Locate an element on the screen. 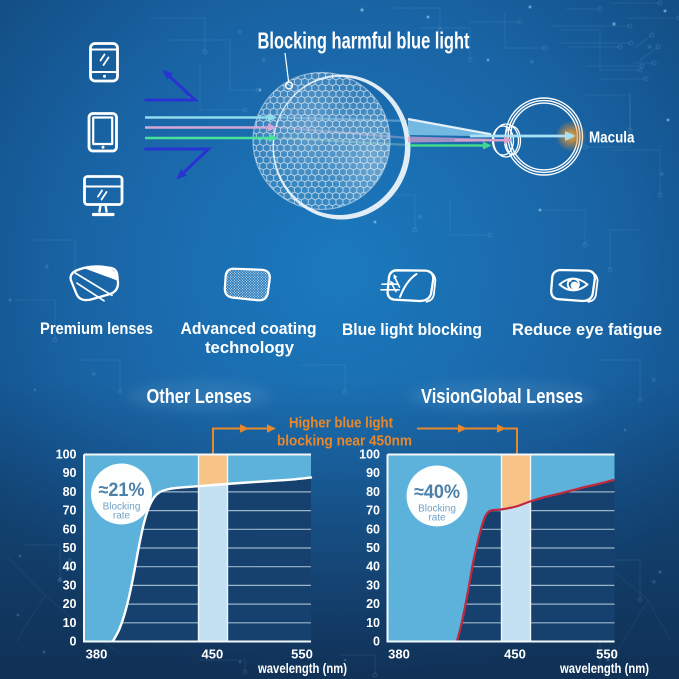  svg-text: Advanced coating is located at coordinates (249, 329).